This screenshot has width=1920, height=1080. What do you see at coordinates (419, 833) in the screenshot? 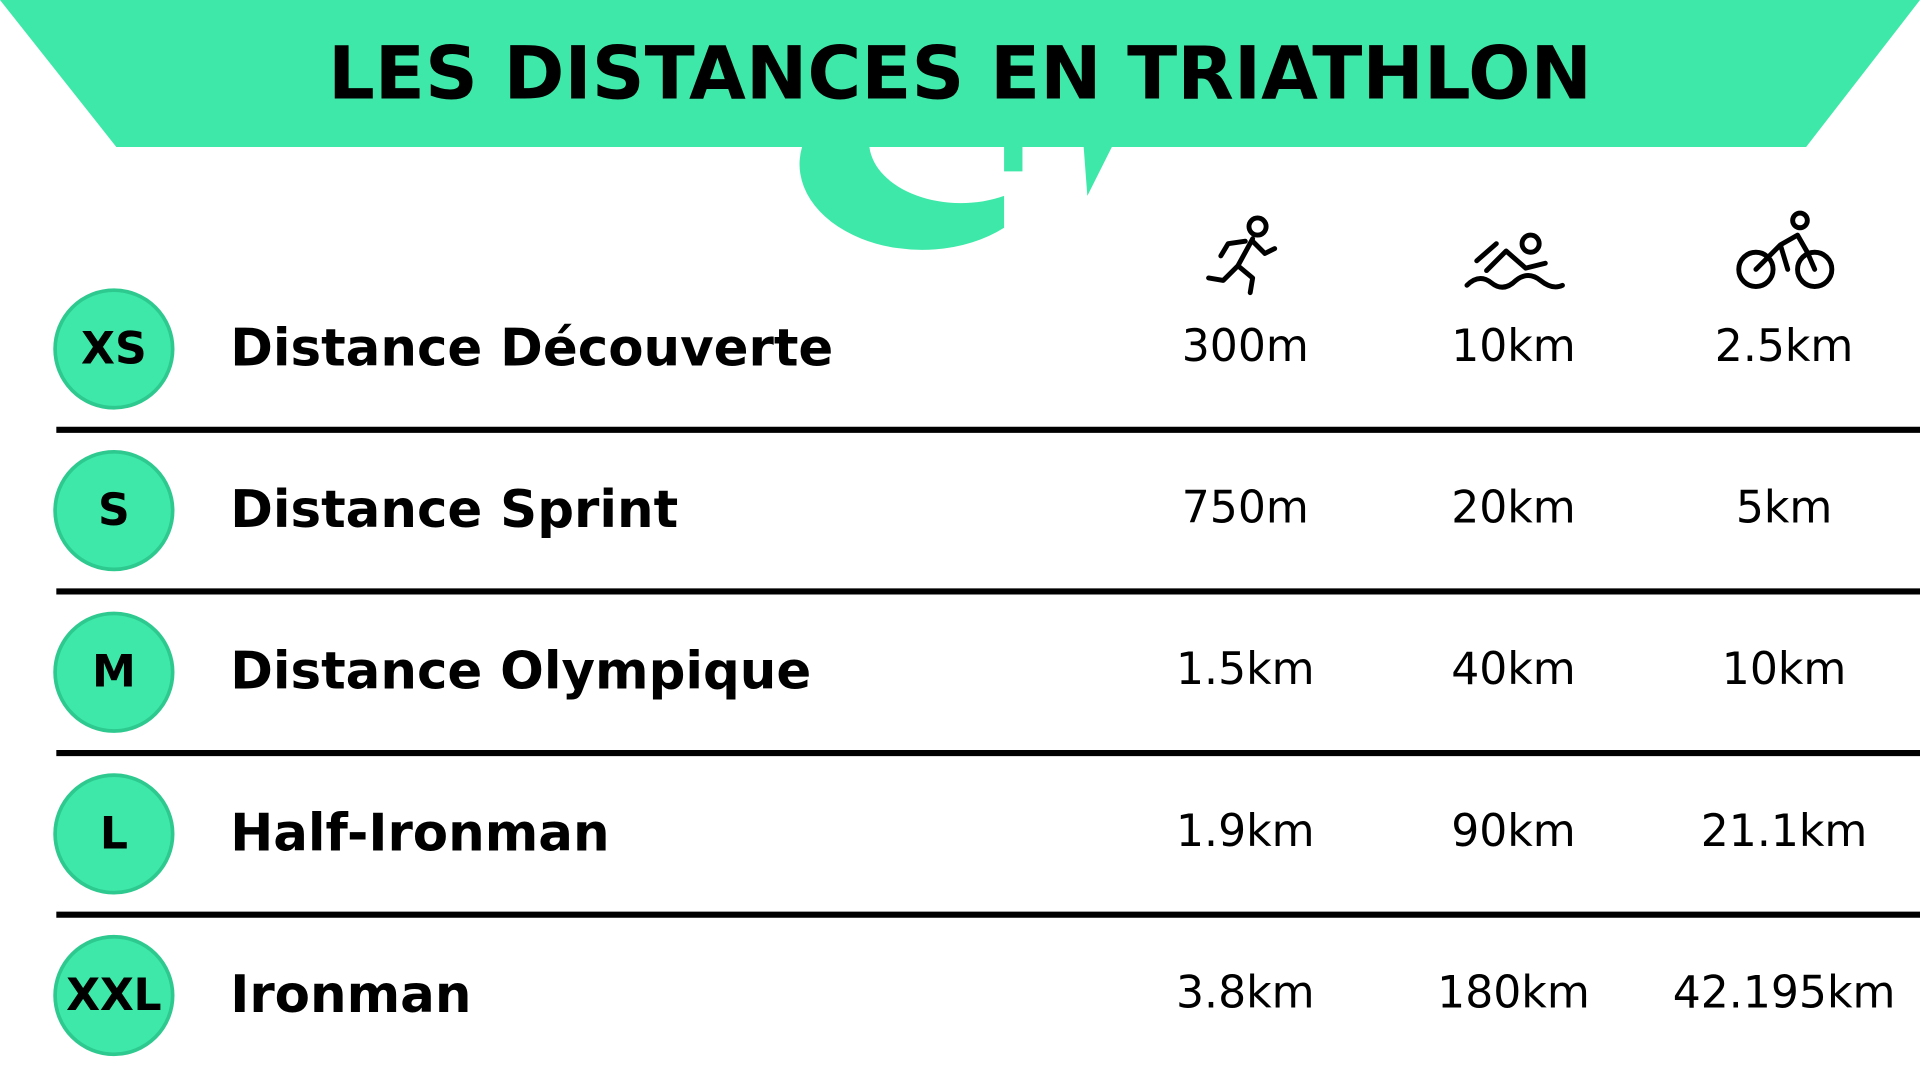
I see `distance-name: Half-Ironman` at bounding box center [419, 833].